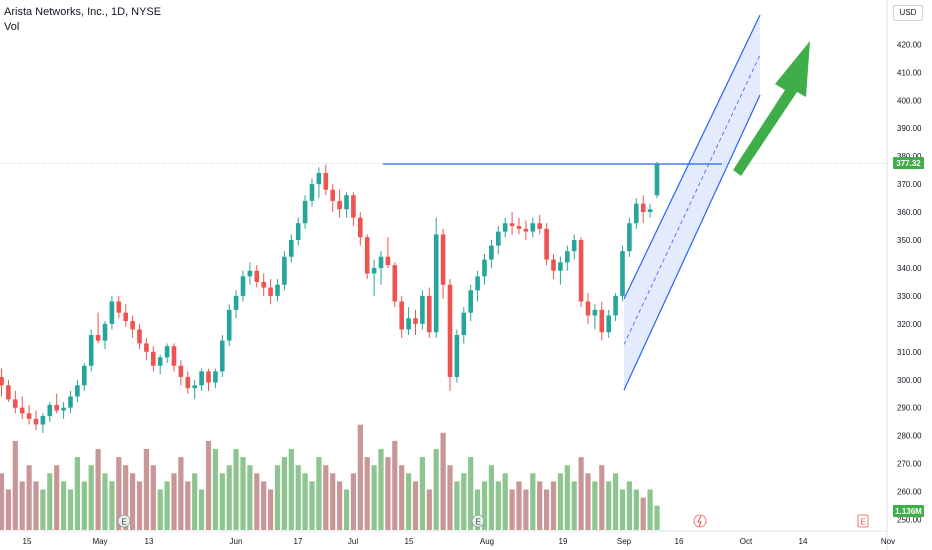 Image resolution: width=932 pixels, height=550 pixels. I want to click on time-tick-label: May, so click(99, 541).